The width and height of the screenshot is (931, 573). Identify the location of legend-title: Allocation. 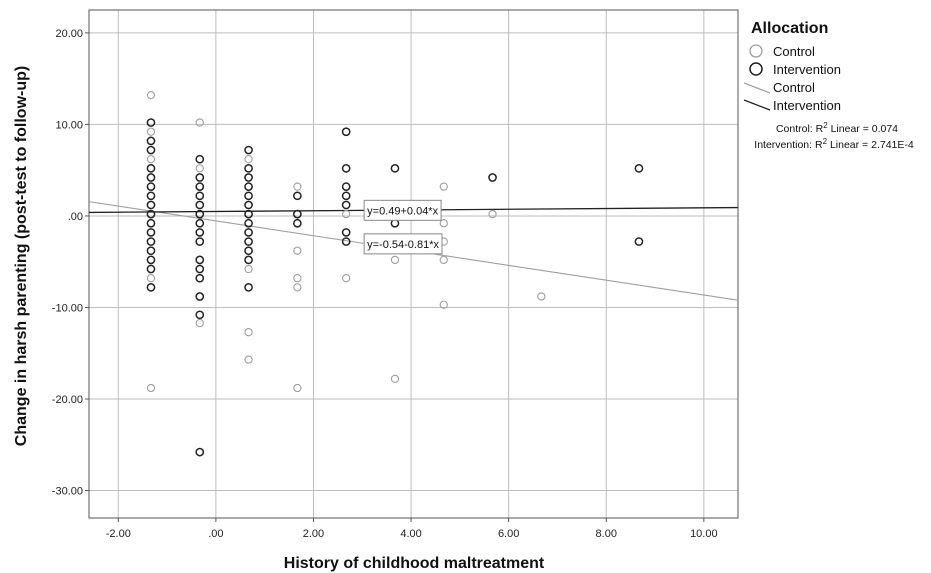
(789, 28).